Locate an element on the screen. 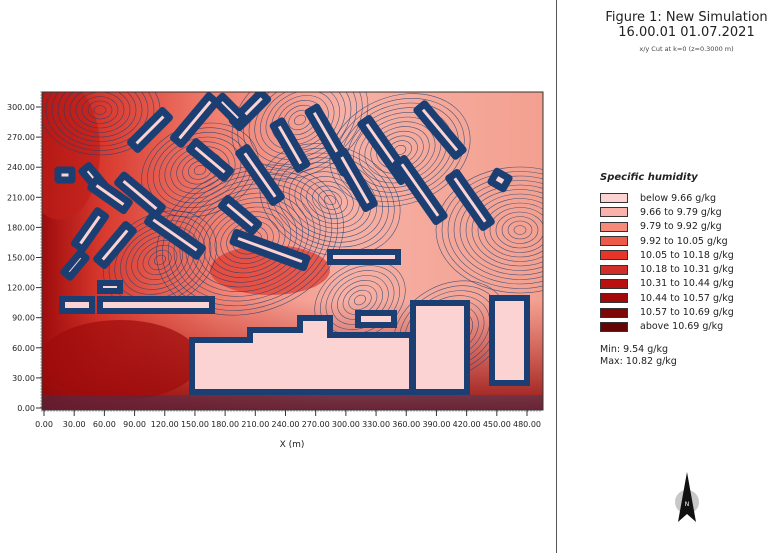 This screenshot has width=783, height=553. x-tick-label: 330.00 is located at coordinates (376, 424).